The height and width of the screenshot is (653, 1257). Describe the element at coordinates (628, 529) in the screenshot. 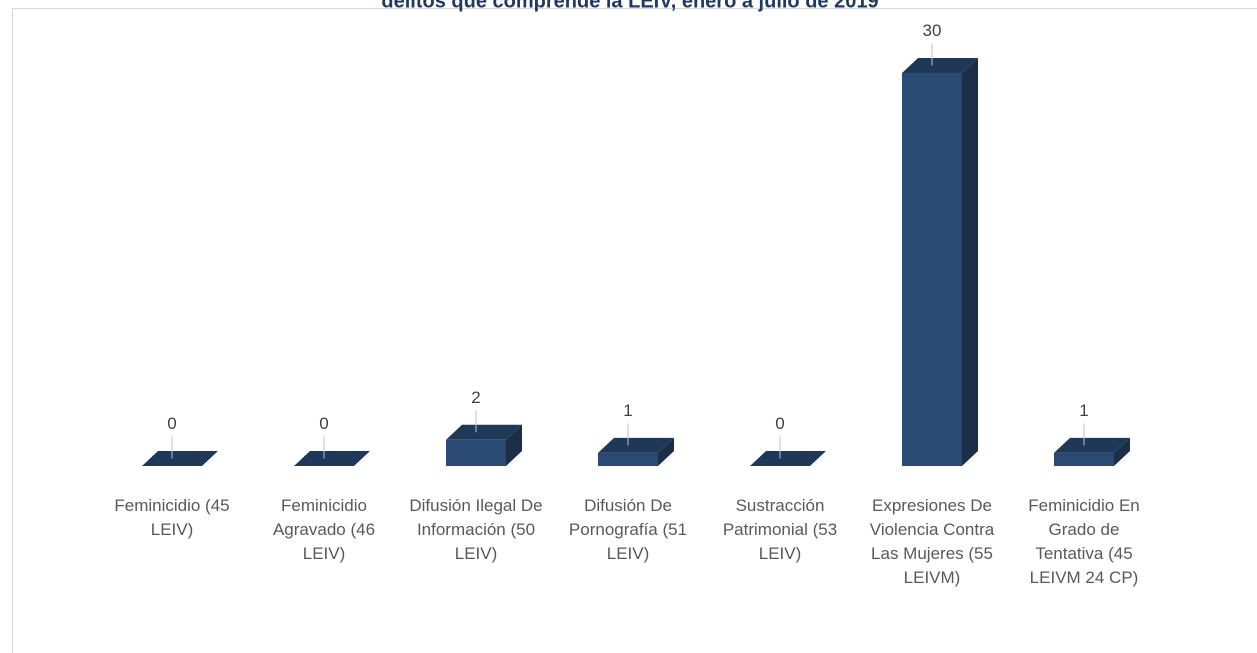

I see `x-tick-label: Difusión De Pornografía (51 LEIV)` at that location.